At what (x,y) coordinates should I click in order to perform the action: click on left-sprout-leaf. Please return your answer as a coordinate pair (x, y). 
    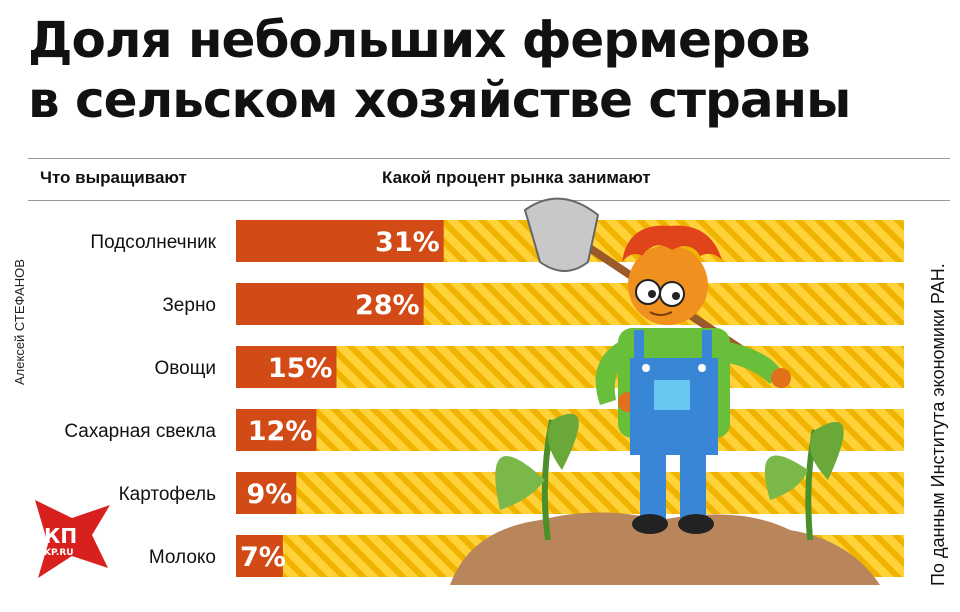
    Looking at the image, I should click on (563, 441).